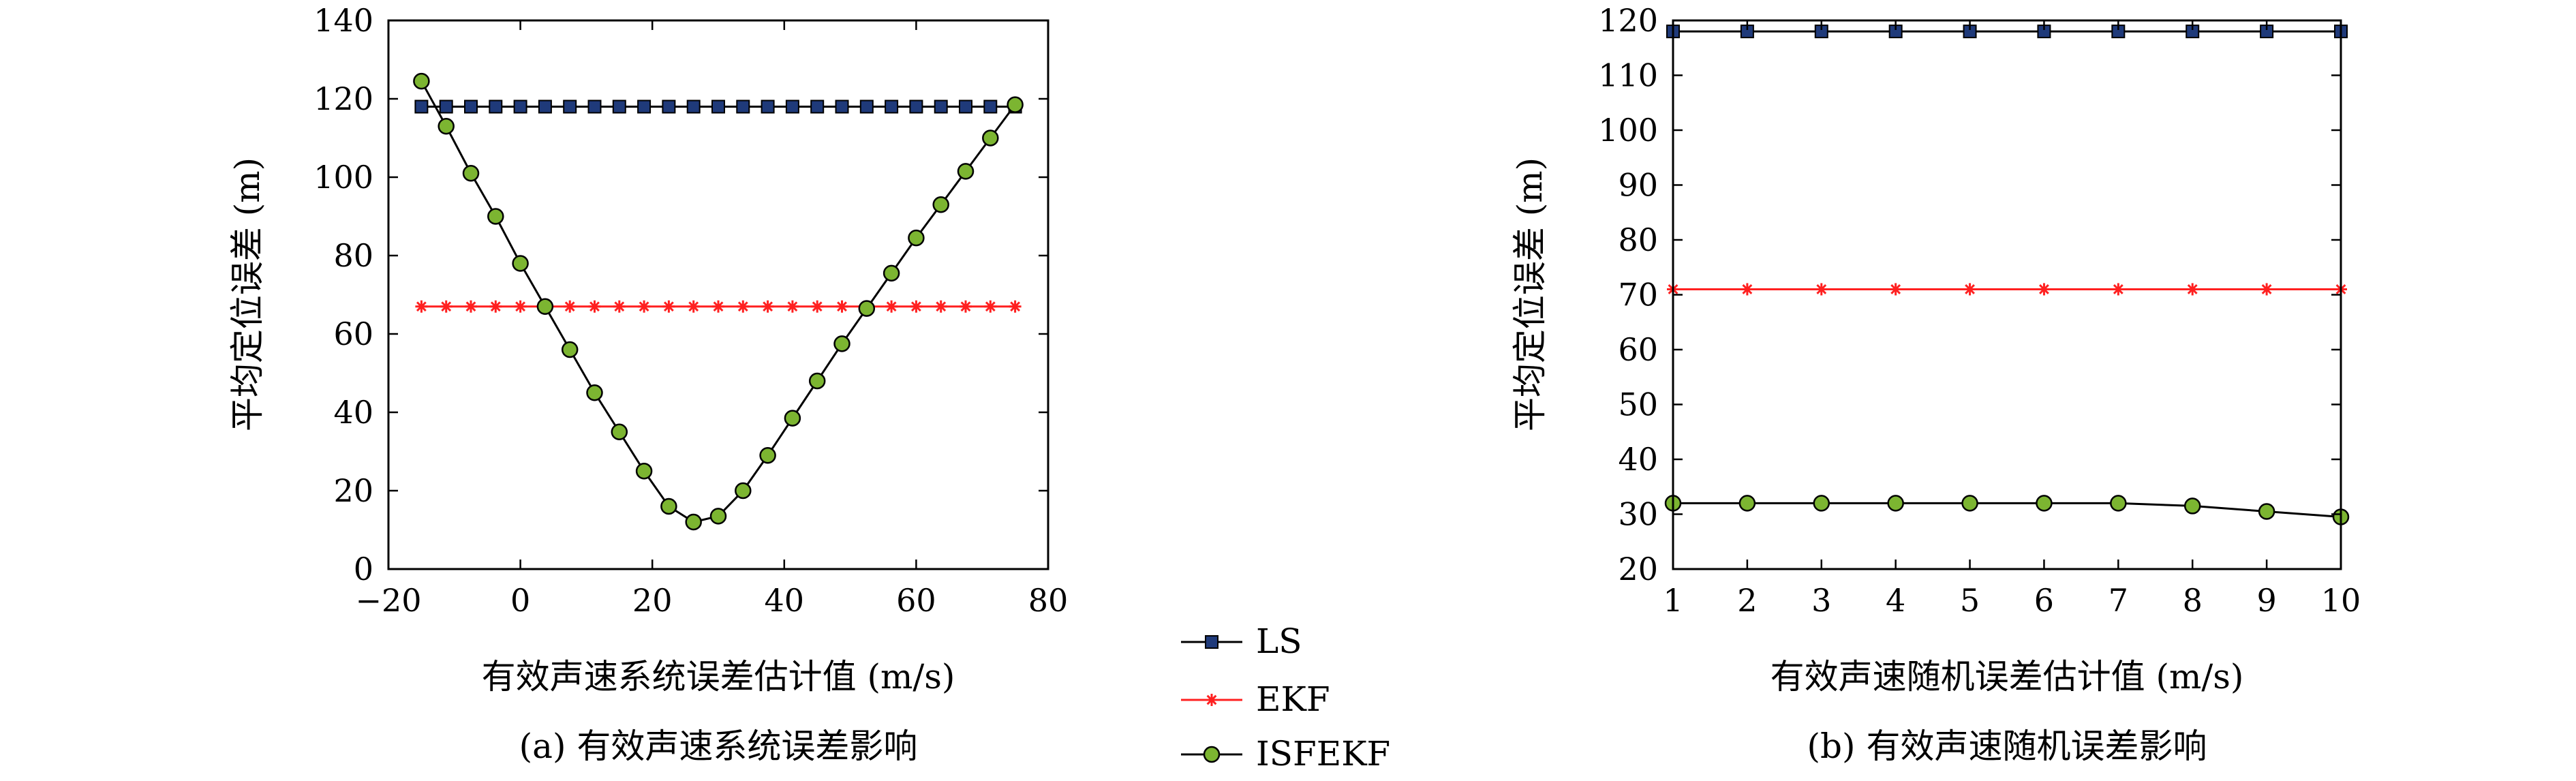 The width and height of the screenshot is (2576, 781). Describe the element at coordinates (1638, 460) in the screenshot. I see `y-tick-label-b: 40` at that location.